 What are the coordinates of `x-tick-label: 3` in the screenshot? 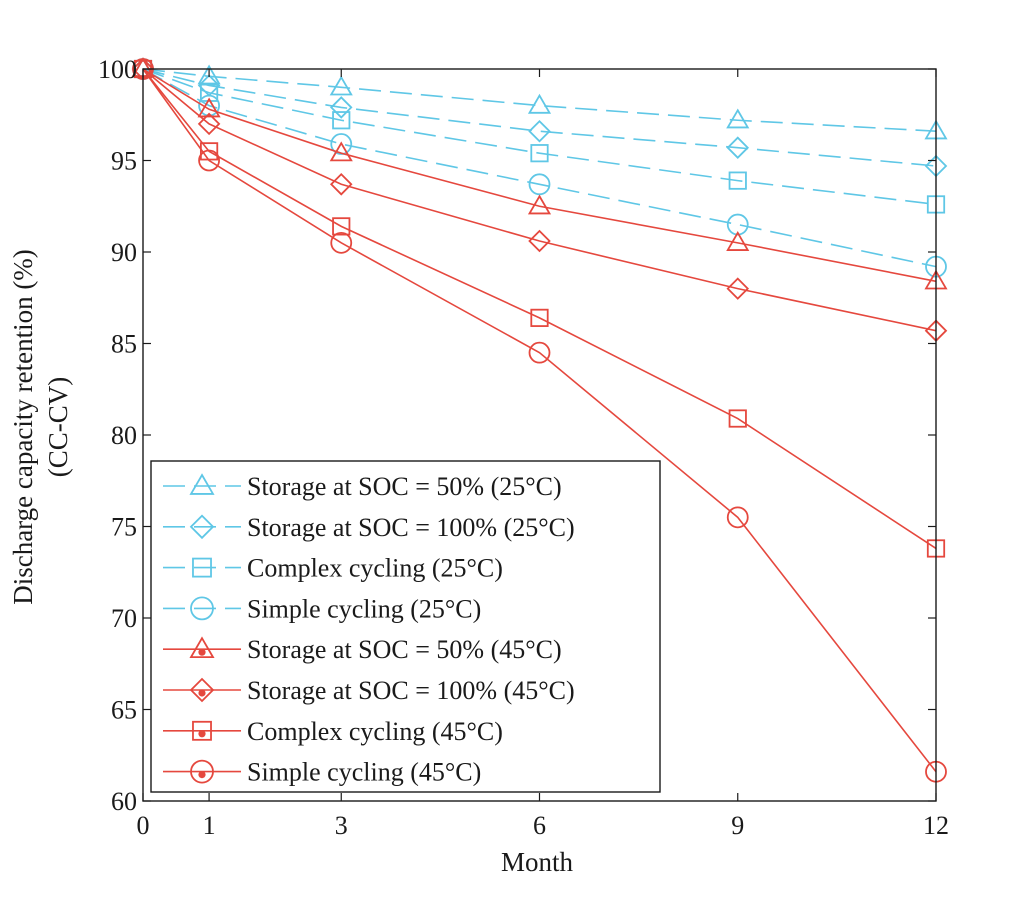 It's located at (341, 825).